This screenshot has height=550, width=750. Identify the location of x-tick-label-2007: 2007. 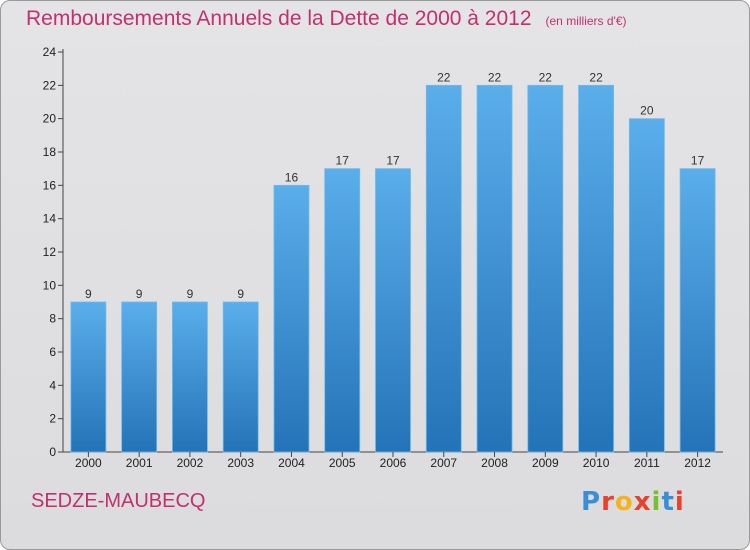
(443, 463).